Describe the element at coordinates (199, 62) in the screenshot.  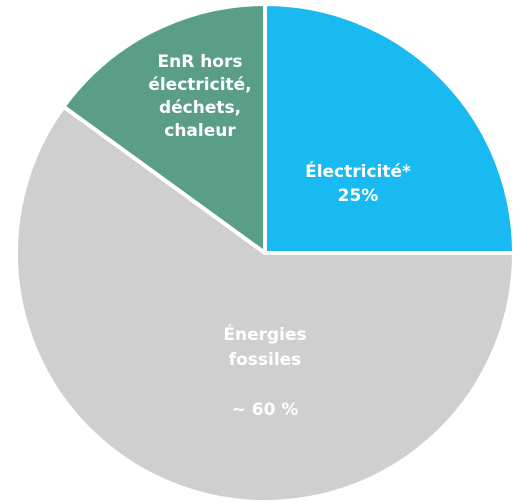
I see `slice-label: EnR hors` at that location.